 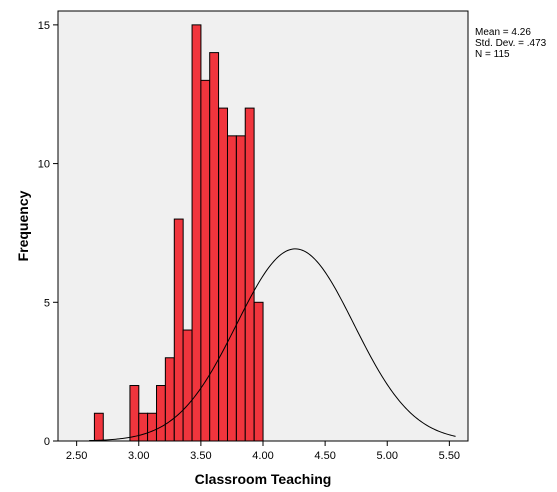 What do you see at coordinates (263, 479) in the screenshot?
I see `x-axis-title: Classroom Teaching` at bounding box center [263, 479].